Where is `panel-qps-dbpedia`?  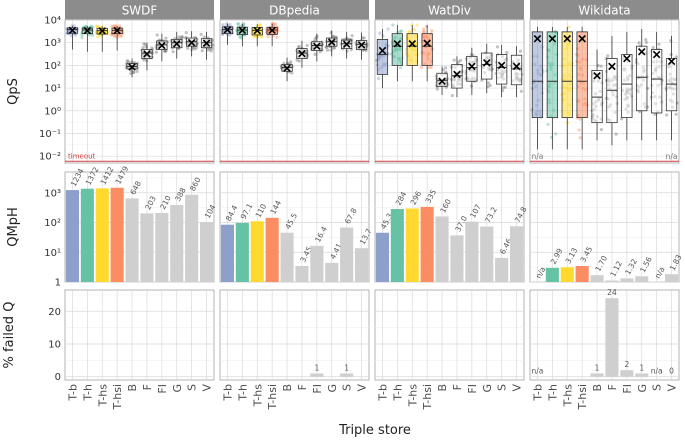 panel-qps-dbpedia is located at coordinates (294, 91).